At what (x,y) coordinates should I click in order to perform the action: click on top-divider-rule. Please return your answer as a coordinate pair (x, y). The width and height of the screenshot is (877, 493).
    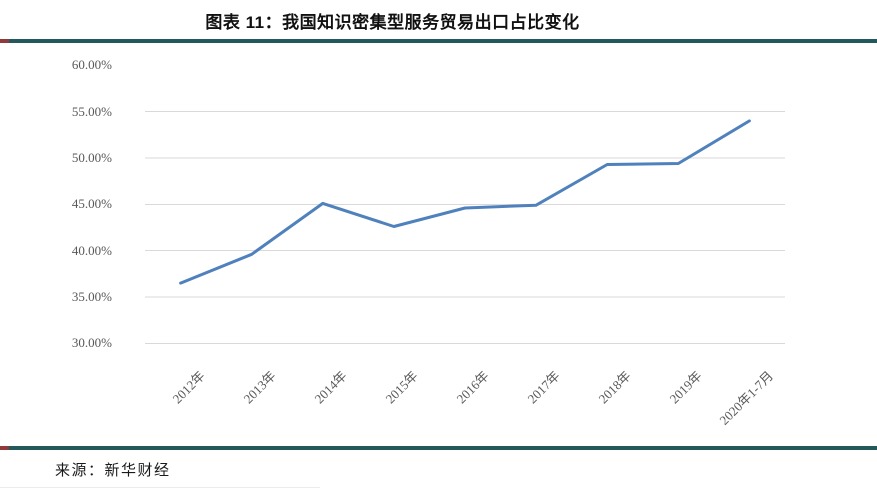
    Looking at the image, I should click on (438, 41).